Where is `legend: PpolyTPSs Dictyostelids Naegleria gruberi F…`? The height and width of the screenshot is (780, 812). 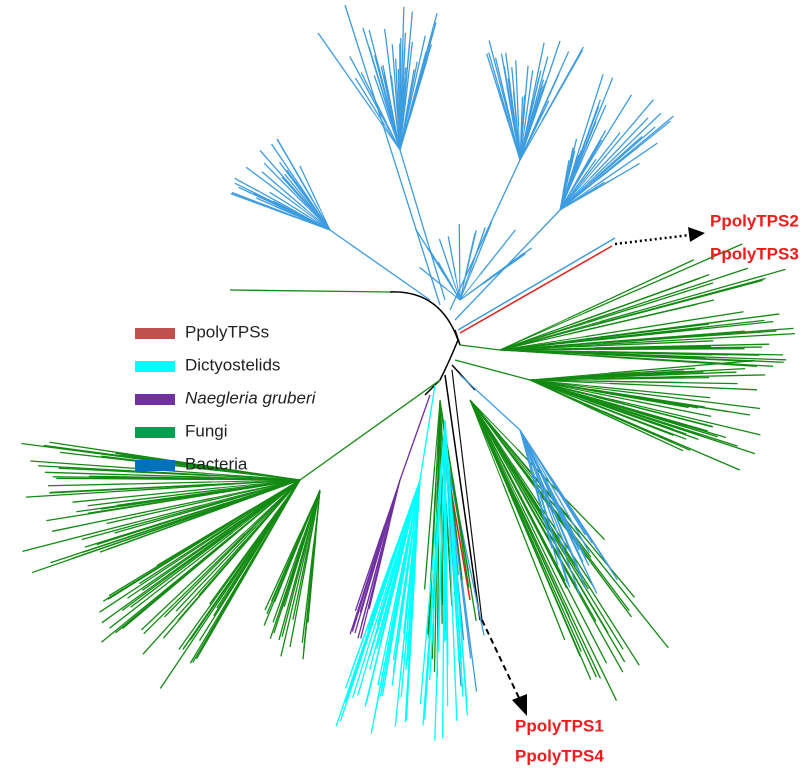
legend: PpolyTPSs Dictyostelids Naegleria gruberi F… is located at coordinates (226, 397).